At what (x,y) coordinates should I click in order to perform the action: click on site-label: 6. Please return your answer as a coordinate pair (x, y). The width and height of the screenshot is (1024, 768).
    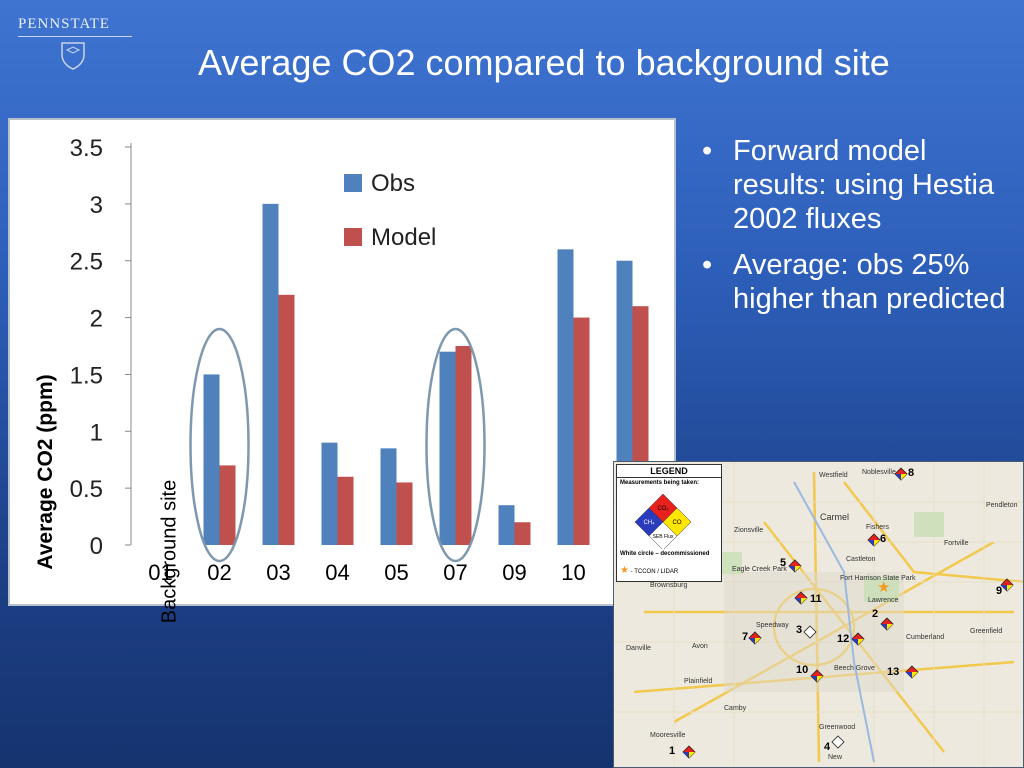
    Looking at the image, I should click on (883, 539).